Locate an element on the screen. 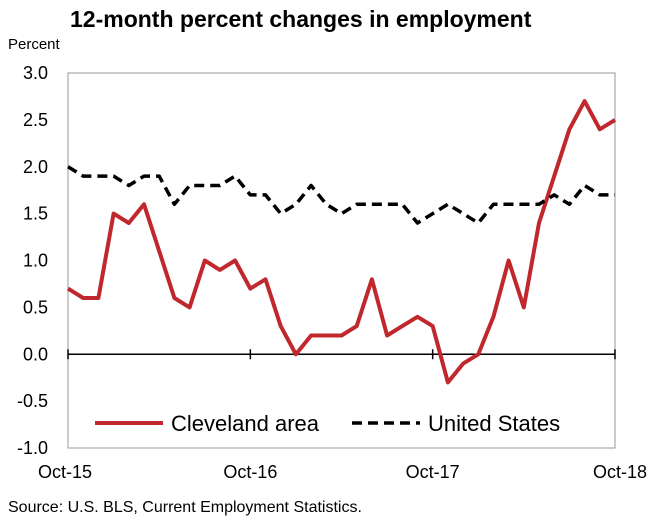 This screenshot has width=655, height=532. y-axis-ticks: 3.0 2.5 2.0 1.5 1.0 0.5 0.0 -0.5 -1.0 is located at coordinates (32, 260).